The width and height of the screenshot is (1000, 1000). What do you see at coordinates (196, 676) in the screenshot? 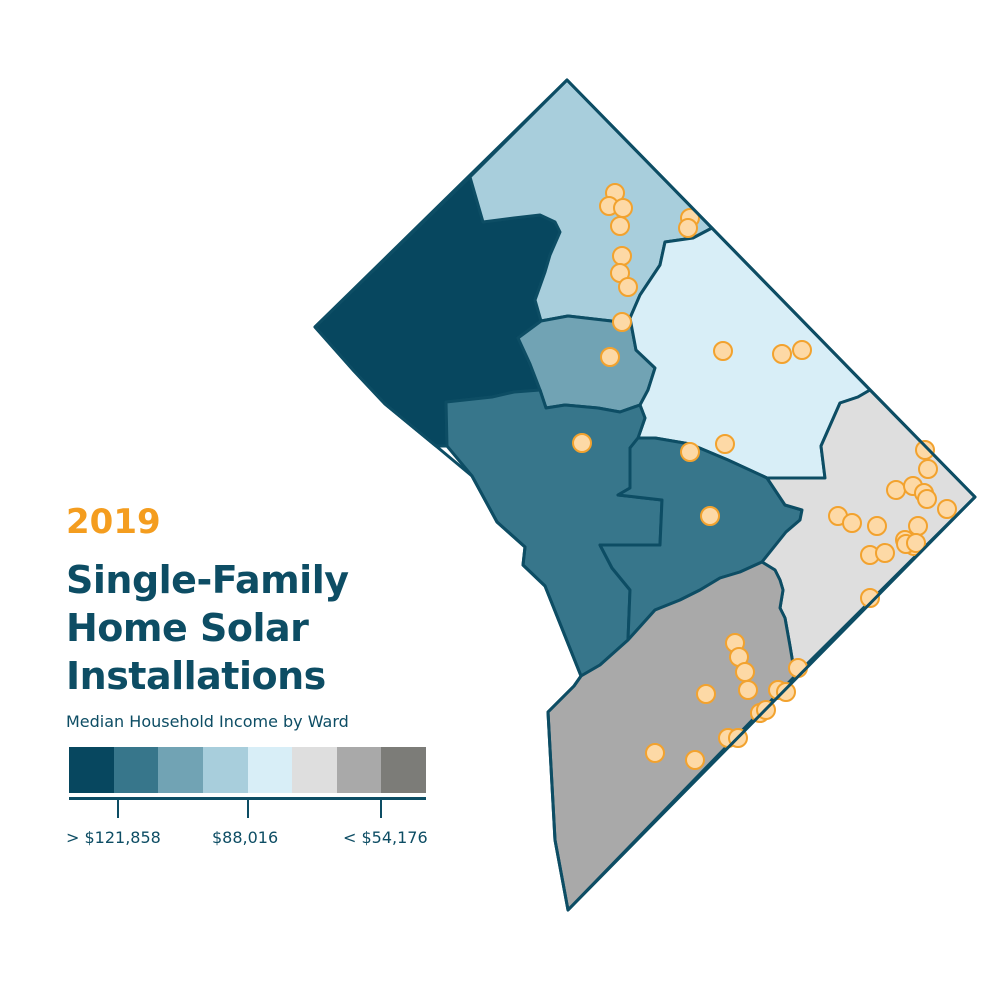
I see `title-line-3: Installations` at bounding box center [196, 676].